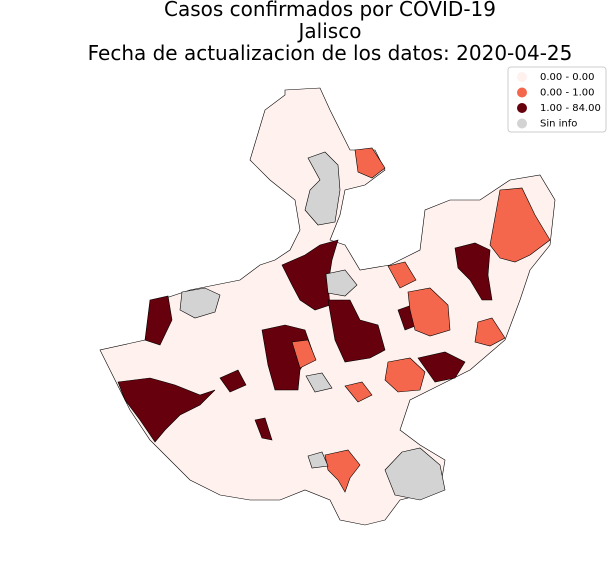  I want to click on legend-label: 0.00 - 0.00, so click(567, 77).